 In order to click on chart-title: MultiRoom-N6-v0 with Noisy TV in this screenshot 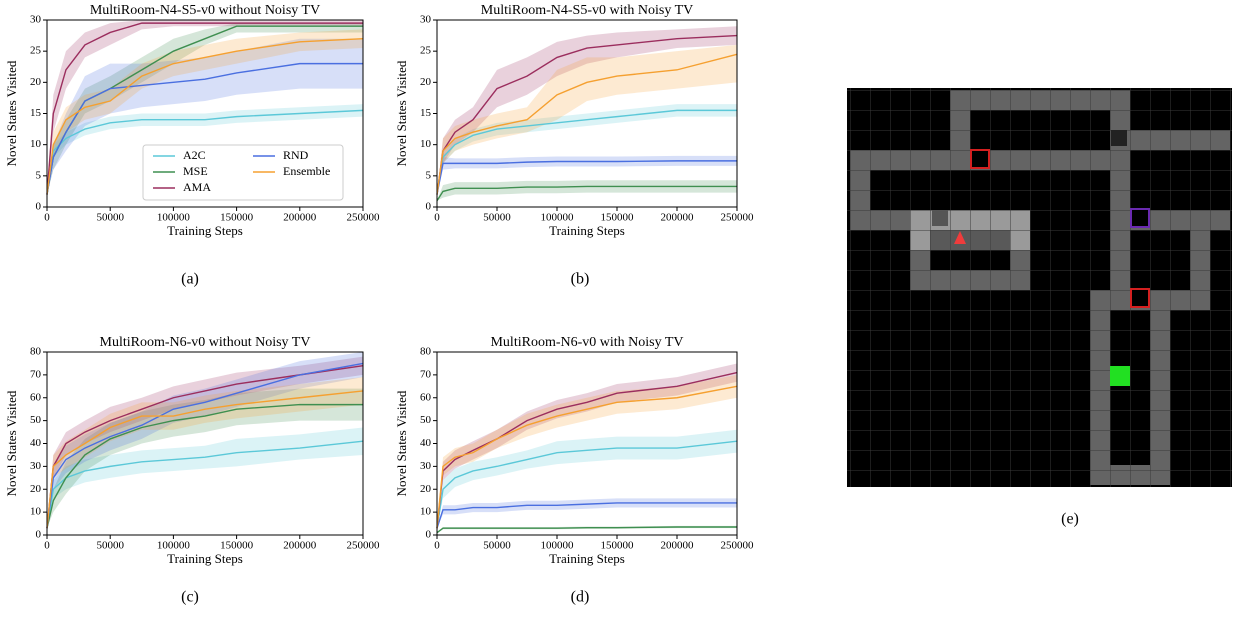, I will do `click(586, 342)`.